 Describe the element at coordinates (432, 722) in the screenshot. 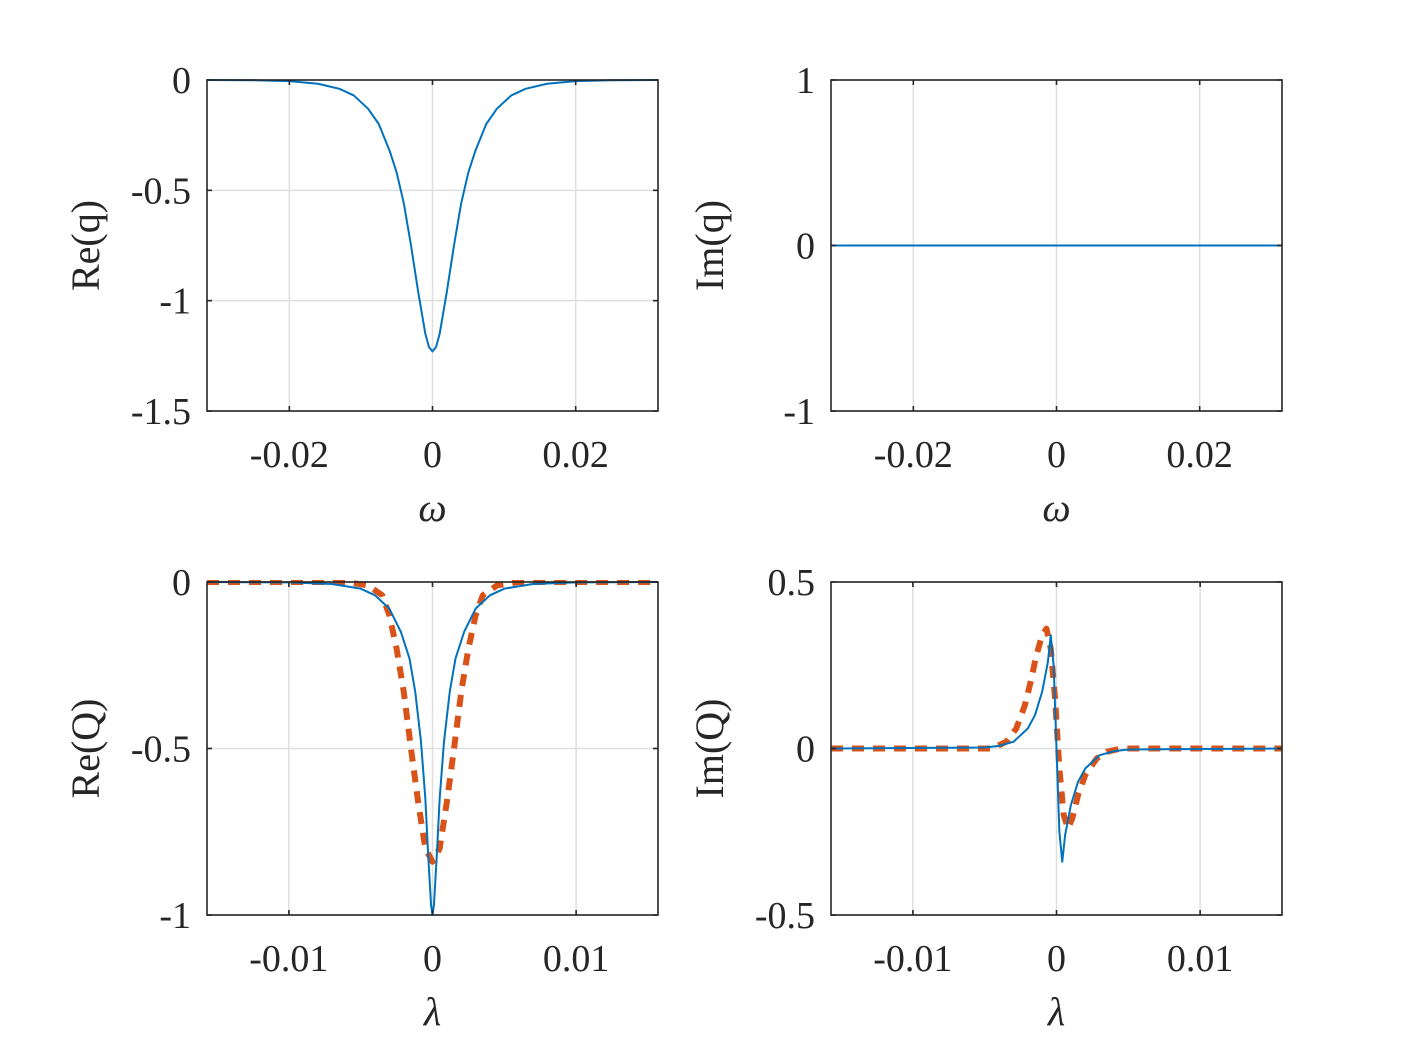

I see `series-line-dashed` at that location.